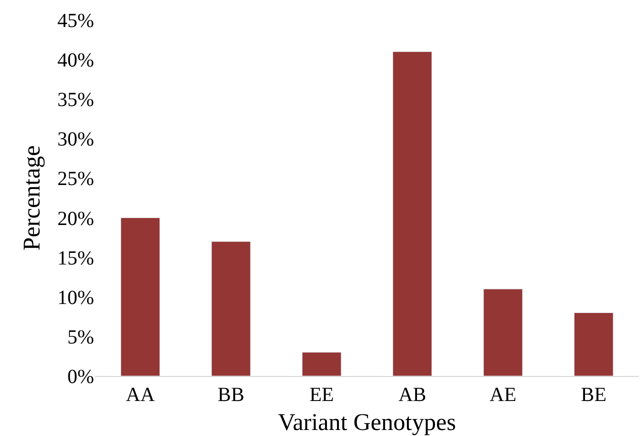 The width and height of the screenshot is (644, 436). Describe the element at coordinates (503, 395) in the screenshot. I see `x-tick-label: AE` at that location.